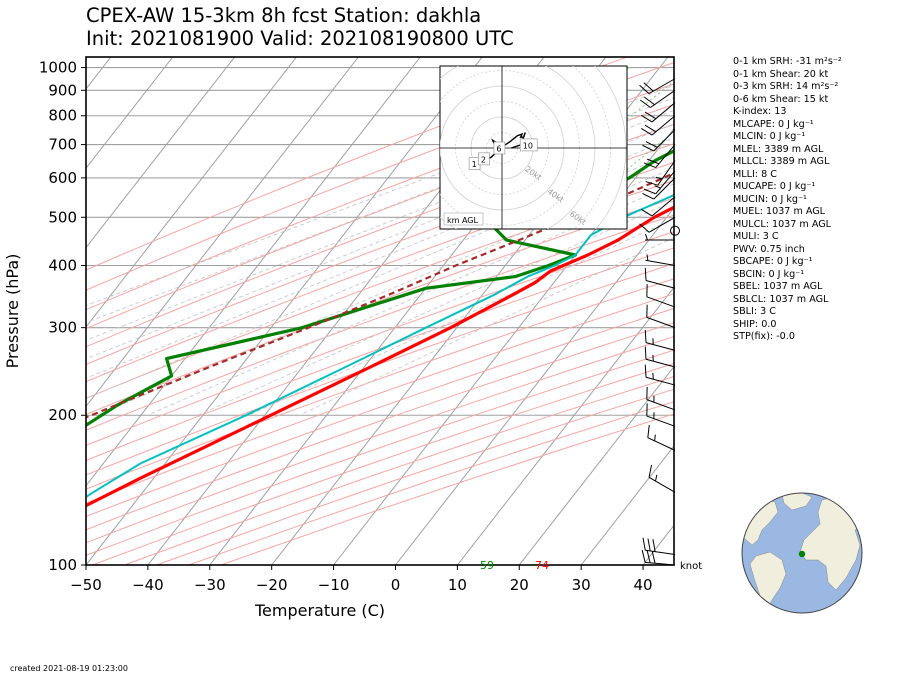 The height and width of the screenshot is (675, 906). What do you see at coordinates (334, 585) in the screenshot?
I see `x-tick-label: −10` at bounding box center [334, 585].